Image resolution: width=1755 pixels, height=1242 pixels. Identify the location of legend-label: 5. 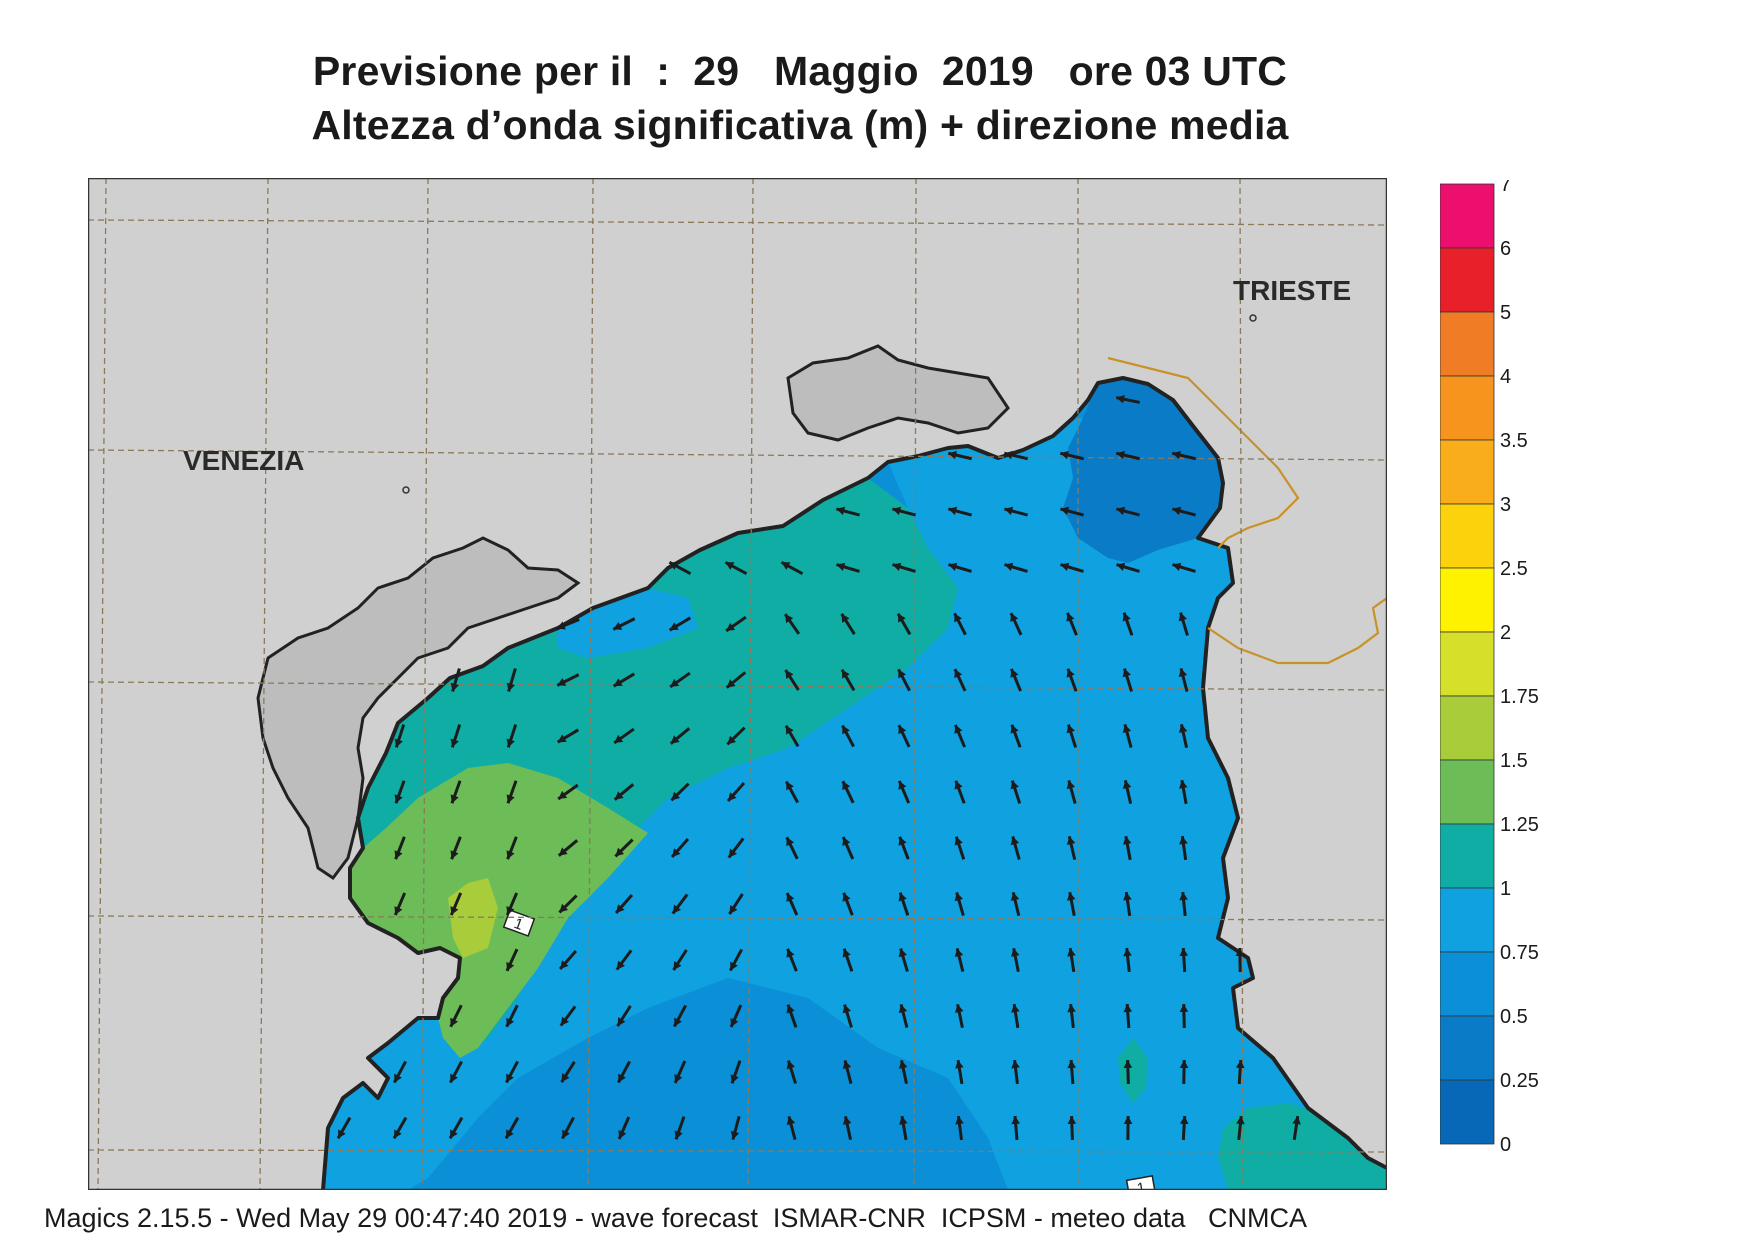
(1505, 313).